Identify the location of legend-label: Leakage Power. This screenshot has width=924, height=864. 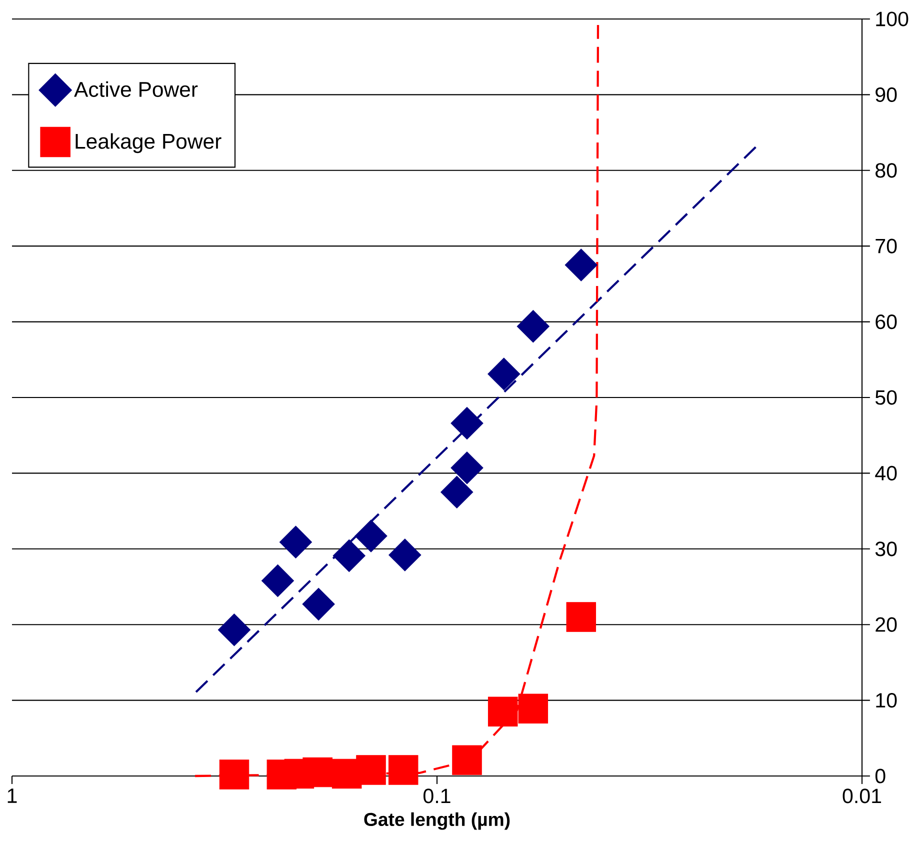
(149, 143).